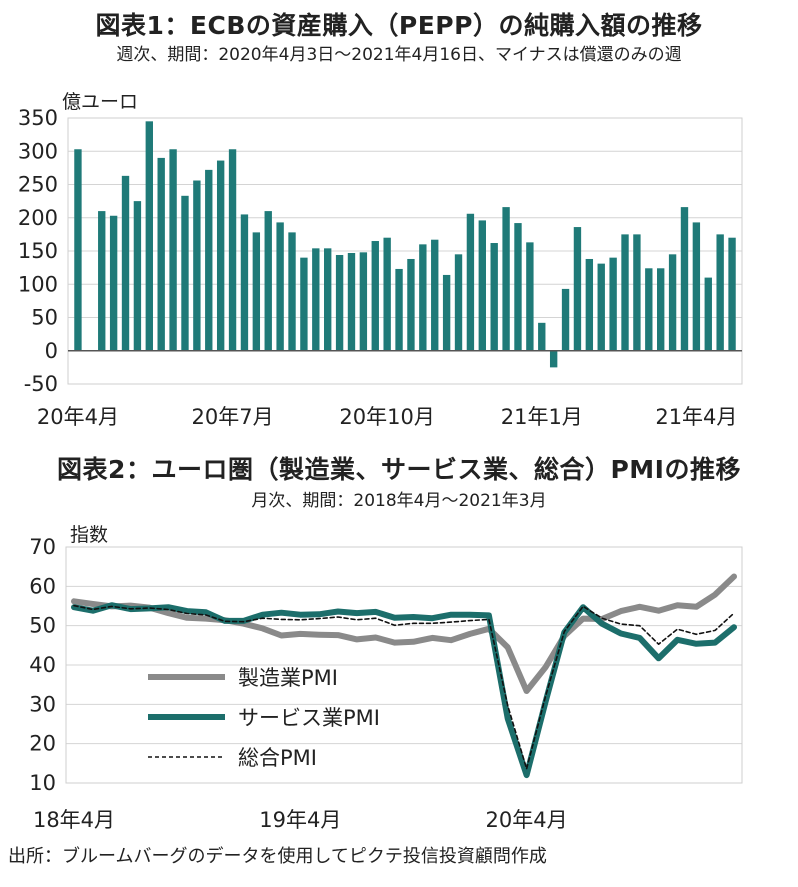  What do you see at coordinates (78, 417) in the screenshot?
I see `chart1-x-tick-label: 20年4月` at bounding box center [78, 417].